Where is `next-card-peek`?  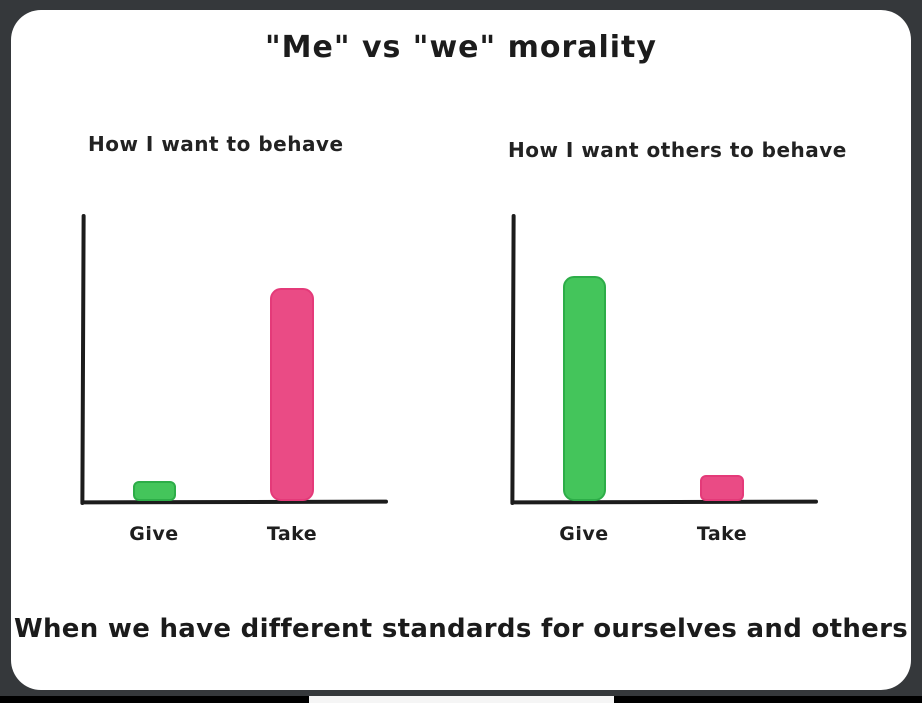 next-card-peek is located at coordinates (461, 699).